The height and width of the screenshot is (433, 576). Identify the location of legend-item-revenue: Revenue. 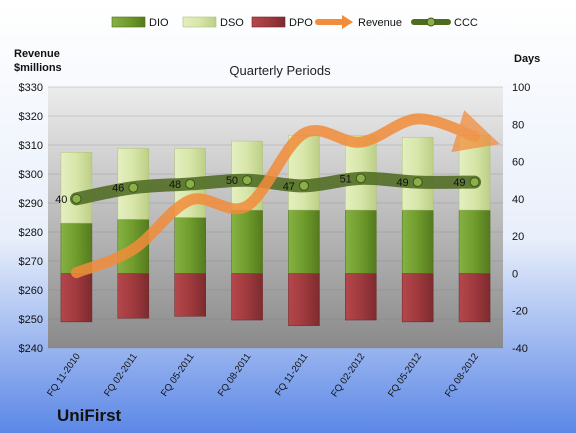
(358, 22).